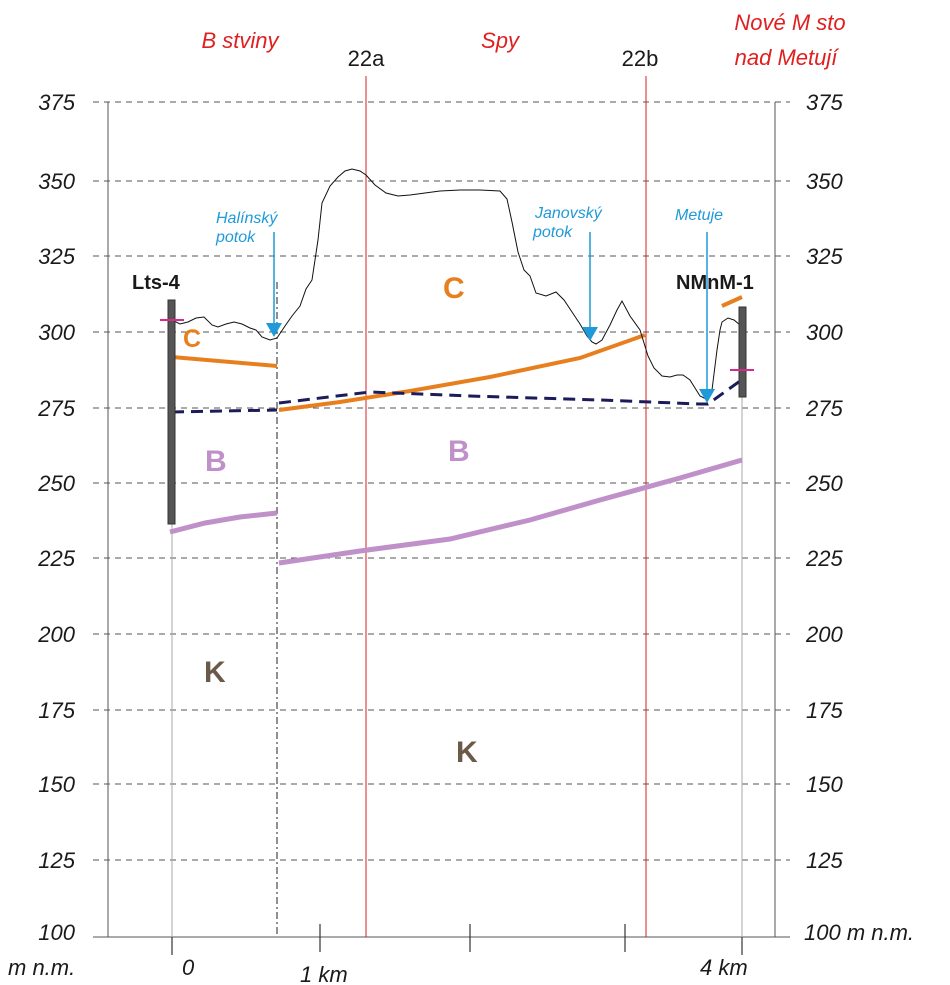 This screenshot has width=950, height=985. What do you see at coordinates (510, 511) in the screenshot?
I see `unit-b-base-right` at bounding box center [510, 511].